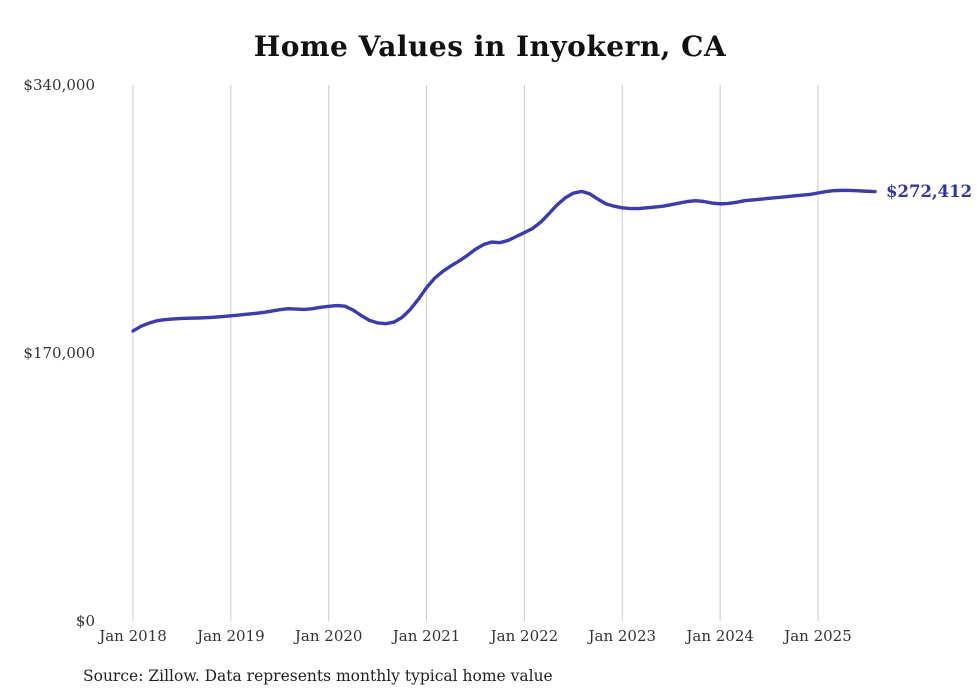 Image resolution: width=980 pixels, height=699 pixels. What do you see at coordinates (328, 636) in the screenshot?
I see `x-axis-tick-label: Jan 2020` at bounding box center [328, 636].